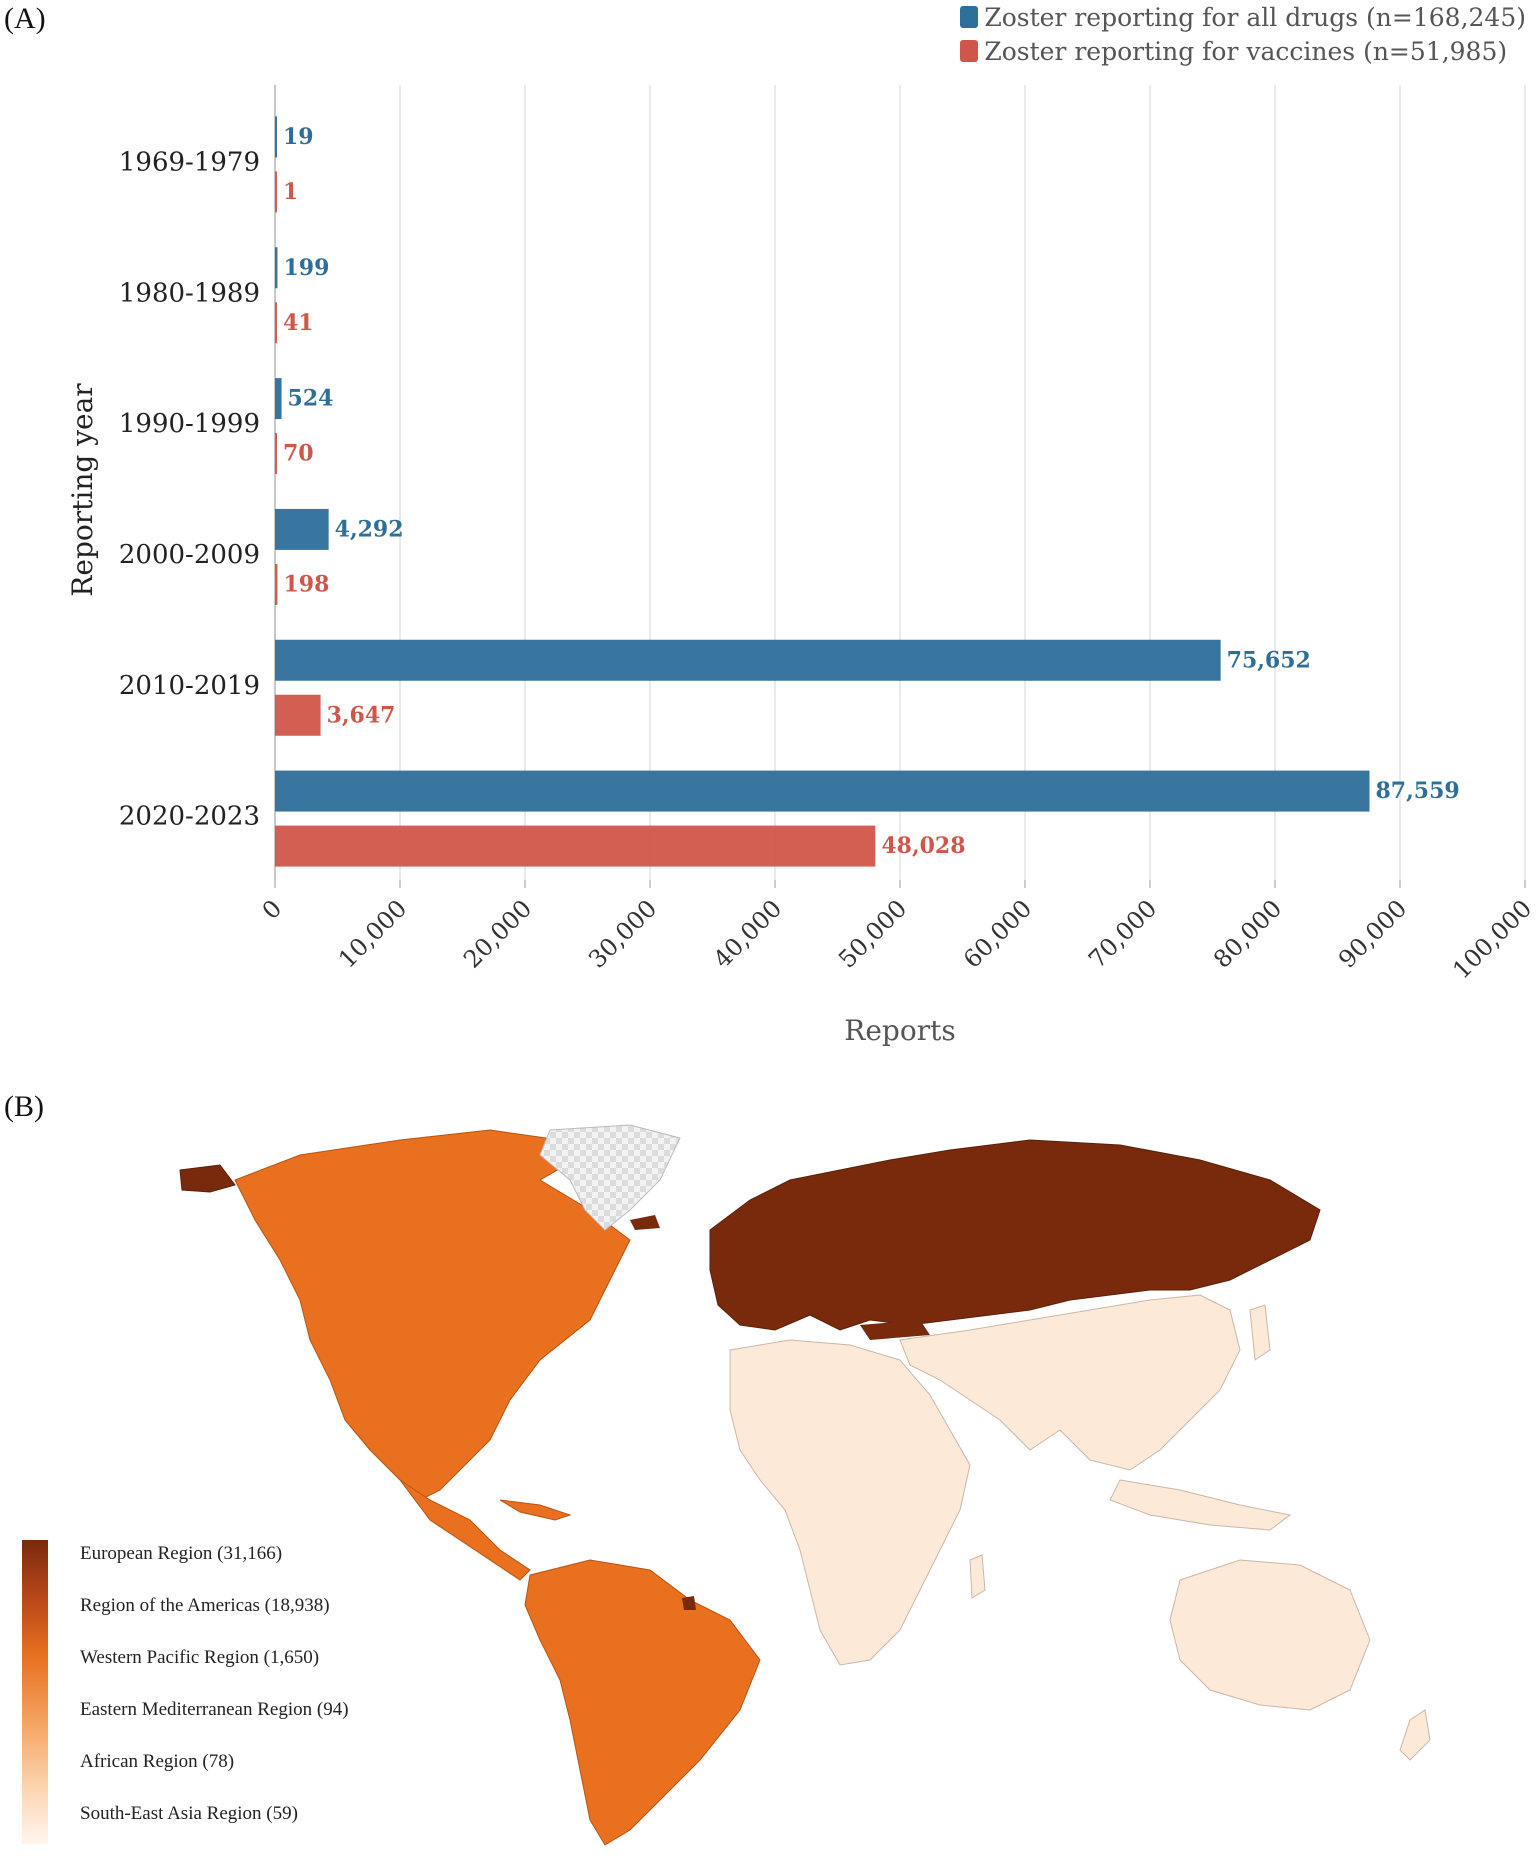 The height and width of the screenshot is (1864, 1536). What do you see at coordinates (465, 1530) in the screenshot?
I see `central-america-shape` at bounding box center [465, 1530].